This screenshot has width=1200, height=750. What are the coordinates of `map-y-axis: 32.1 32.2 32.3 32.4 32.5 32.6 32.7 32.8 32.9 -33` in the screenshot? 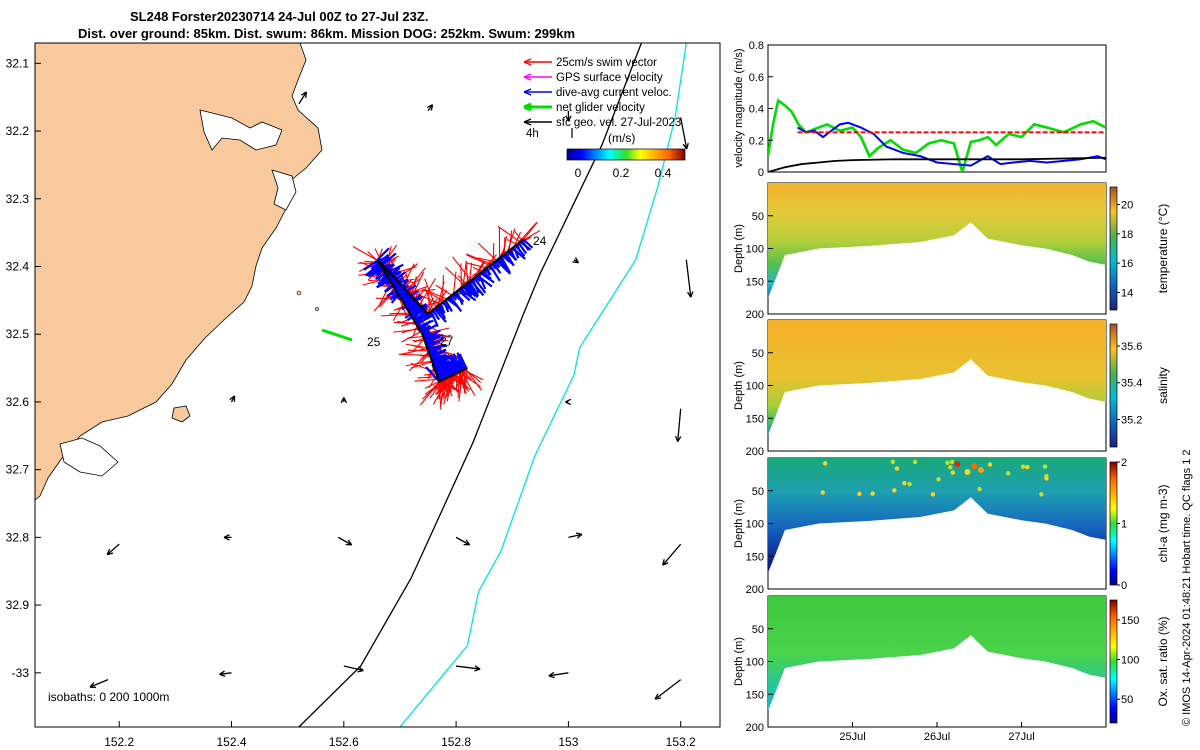 It's located at (23, 368).